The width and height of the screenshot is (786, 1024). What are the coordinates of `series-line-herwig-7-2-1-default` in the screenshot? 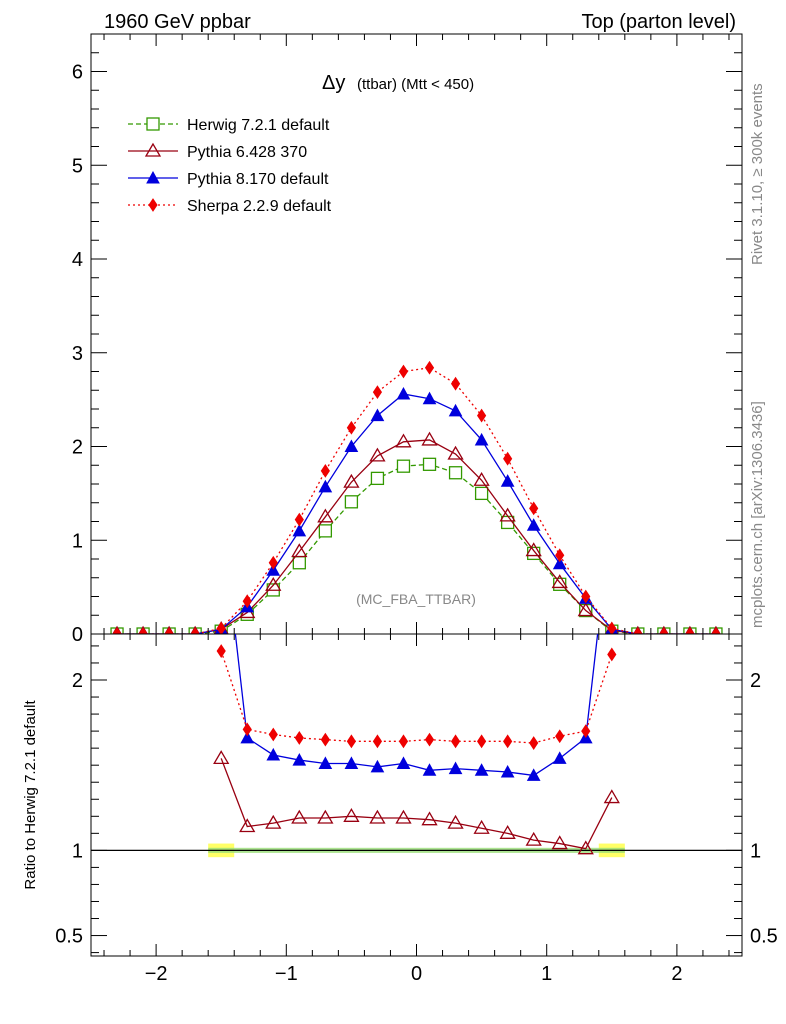 It's located at (416, 548).